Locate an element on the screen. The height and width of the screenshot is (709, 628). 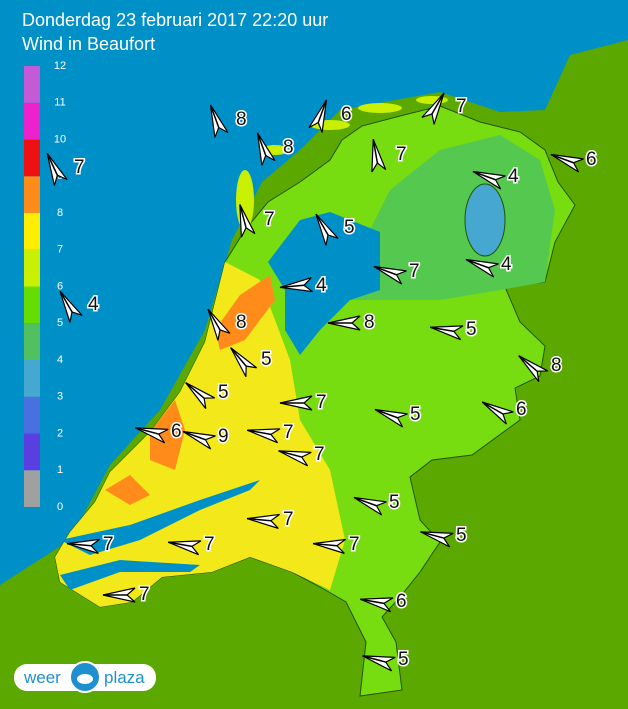
legend-label: 3 is located at coordinates (60, 397).